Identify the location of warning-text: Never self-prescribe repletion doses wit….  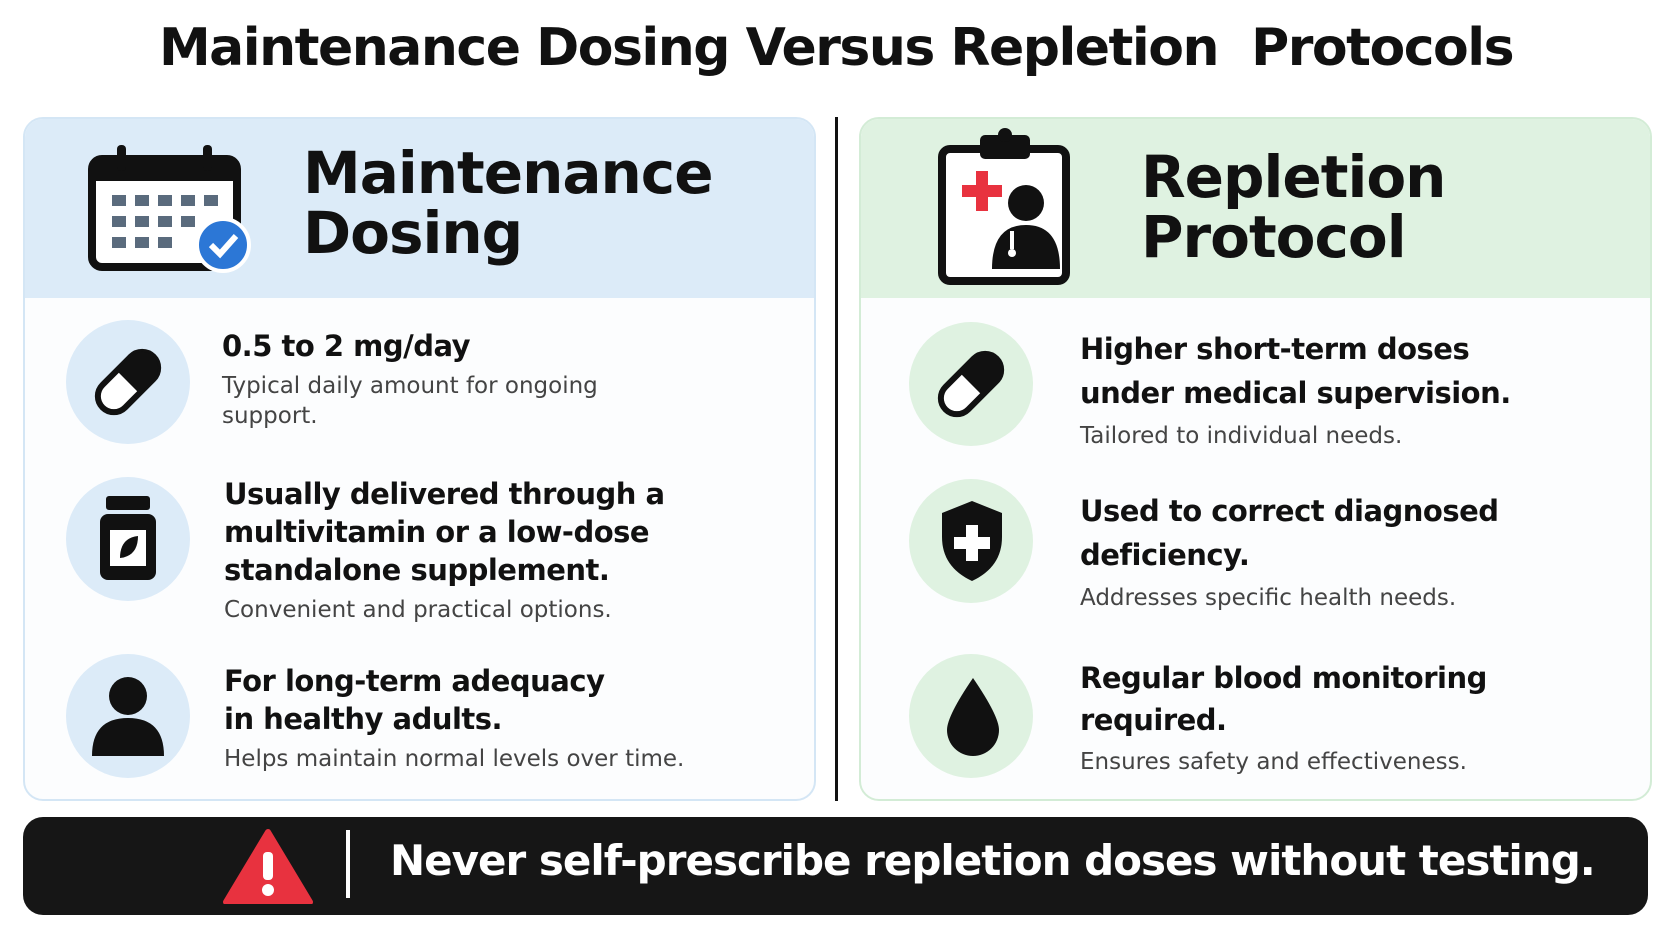
(993, 860).